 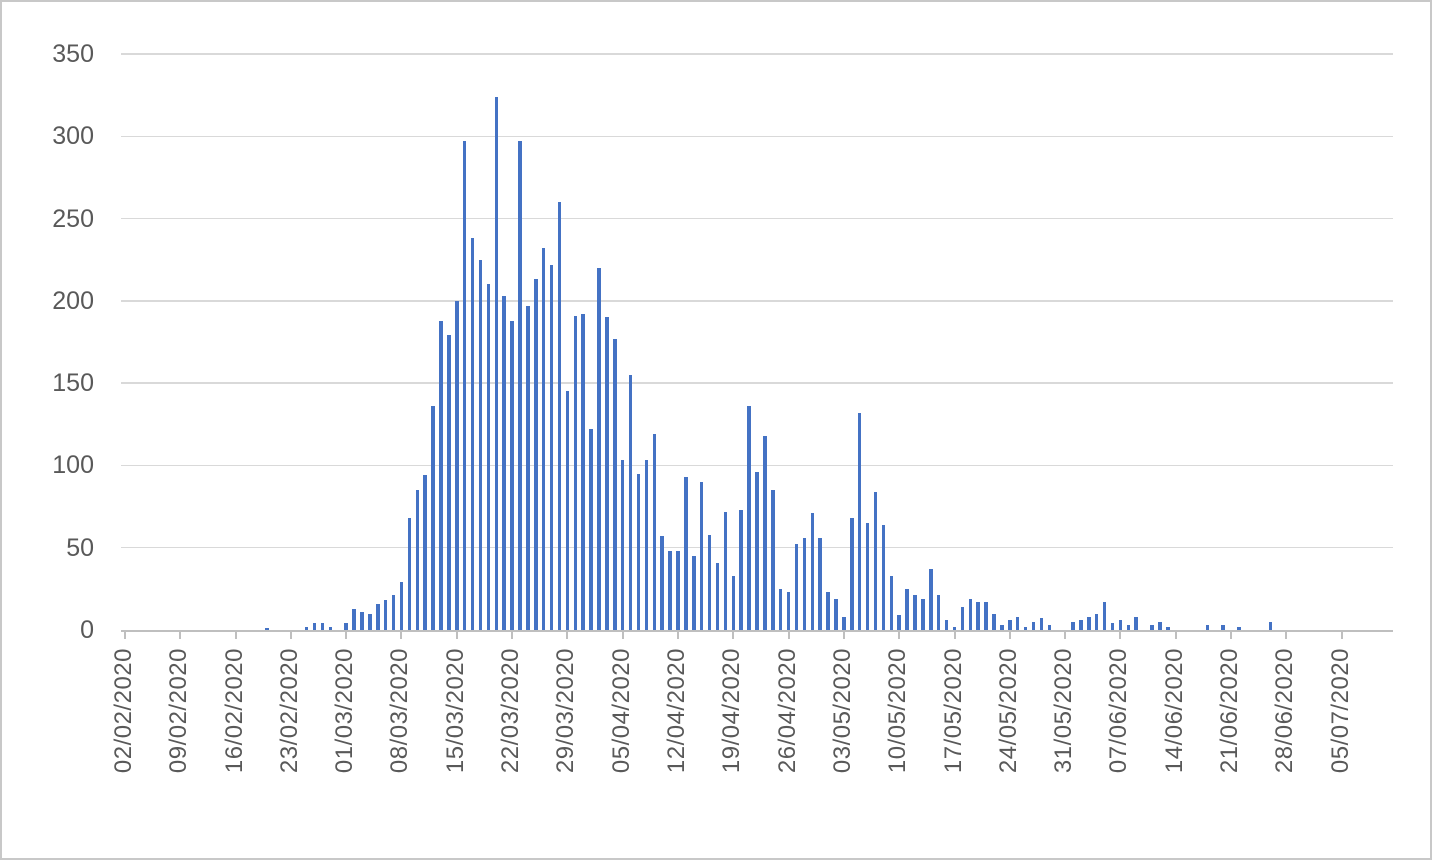 What do you see at coordinates (455, 711) in the screenshot?
I see `x-axis-label: 15/03/2020` at bounding box center [455, 711].